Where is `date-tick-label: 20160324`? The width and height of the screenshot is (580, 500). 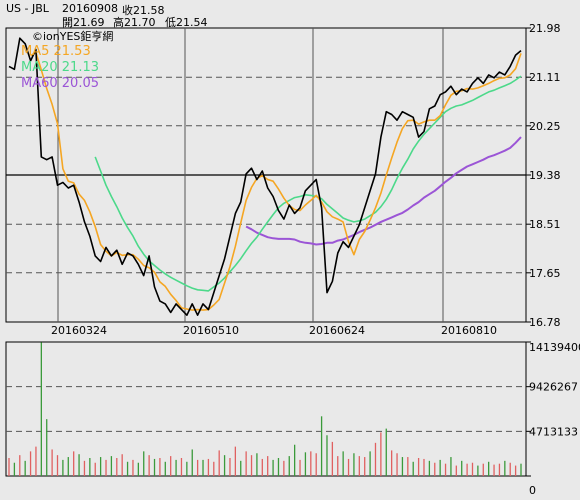
date-tick-label: 20160324 is located at coordinates (79, 330).